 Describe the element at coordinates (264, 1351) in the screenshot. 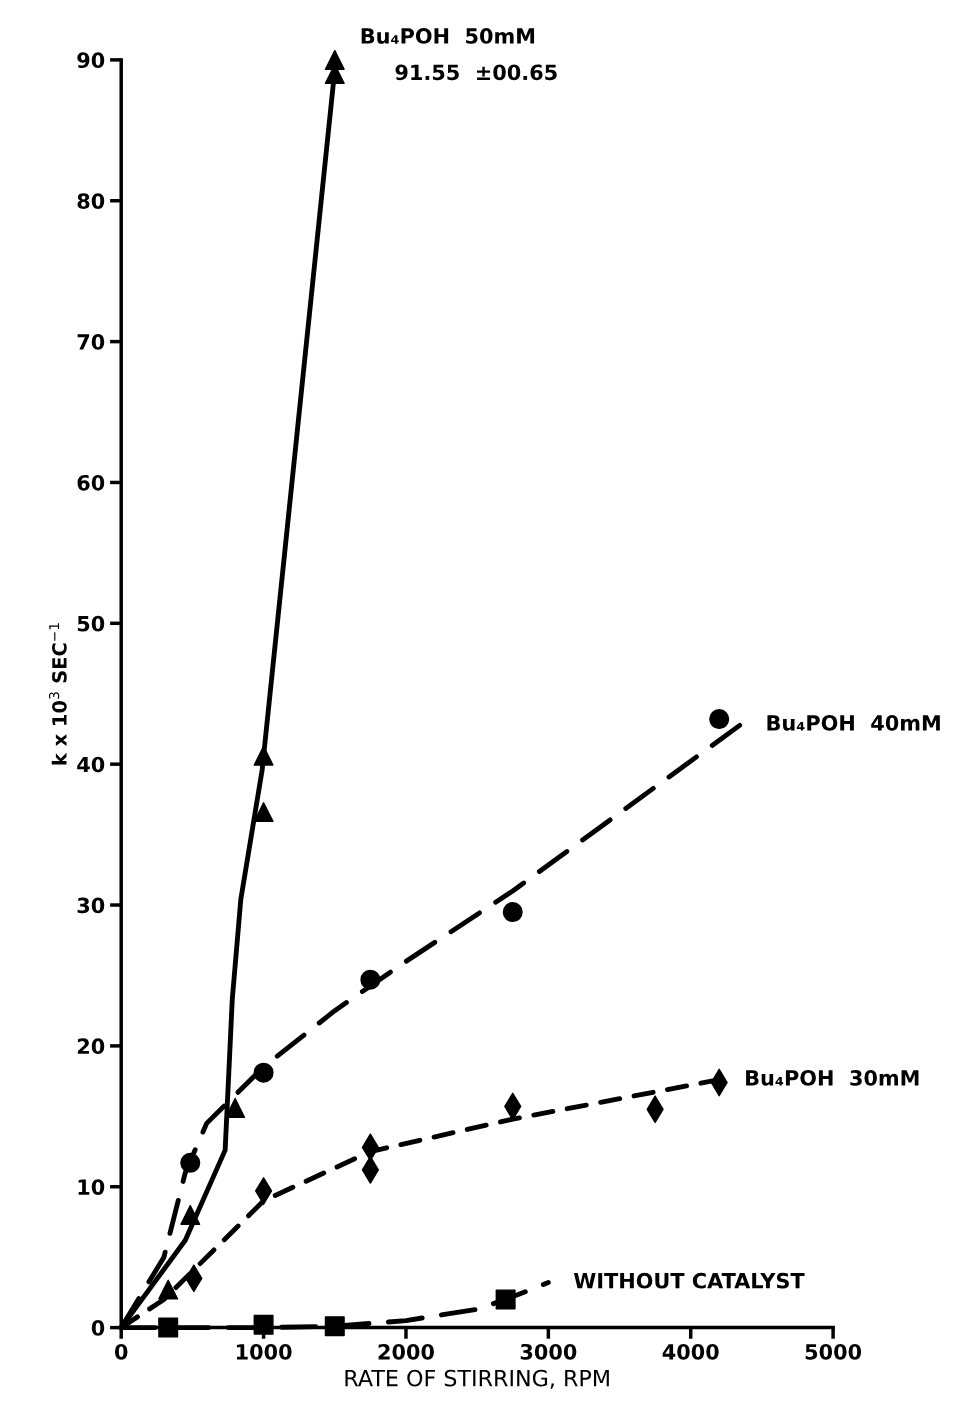

I see `x-tick-label: 1000` at that location.